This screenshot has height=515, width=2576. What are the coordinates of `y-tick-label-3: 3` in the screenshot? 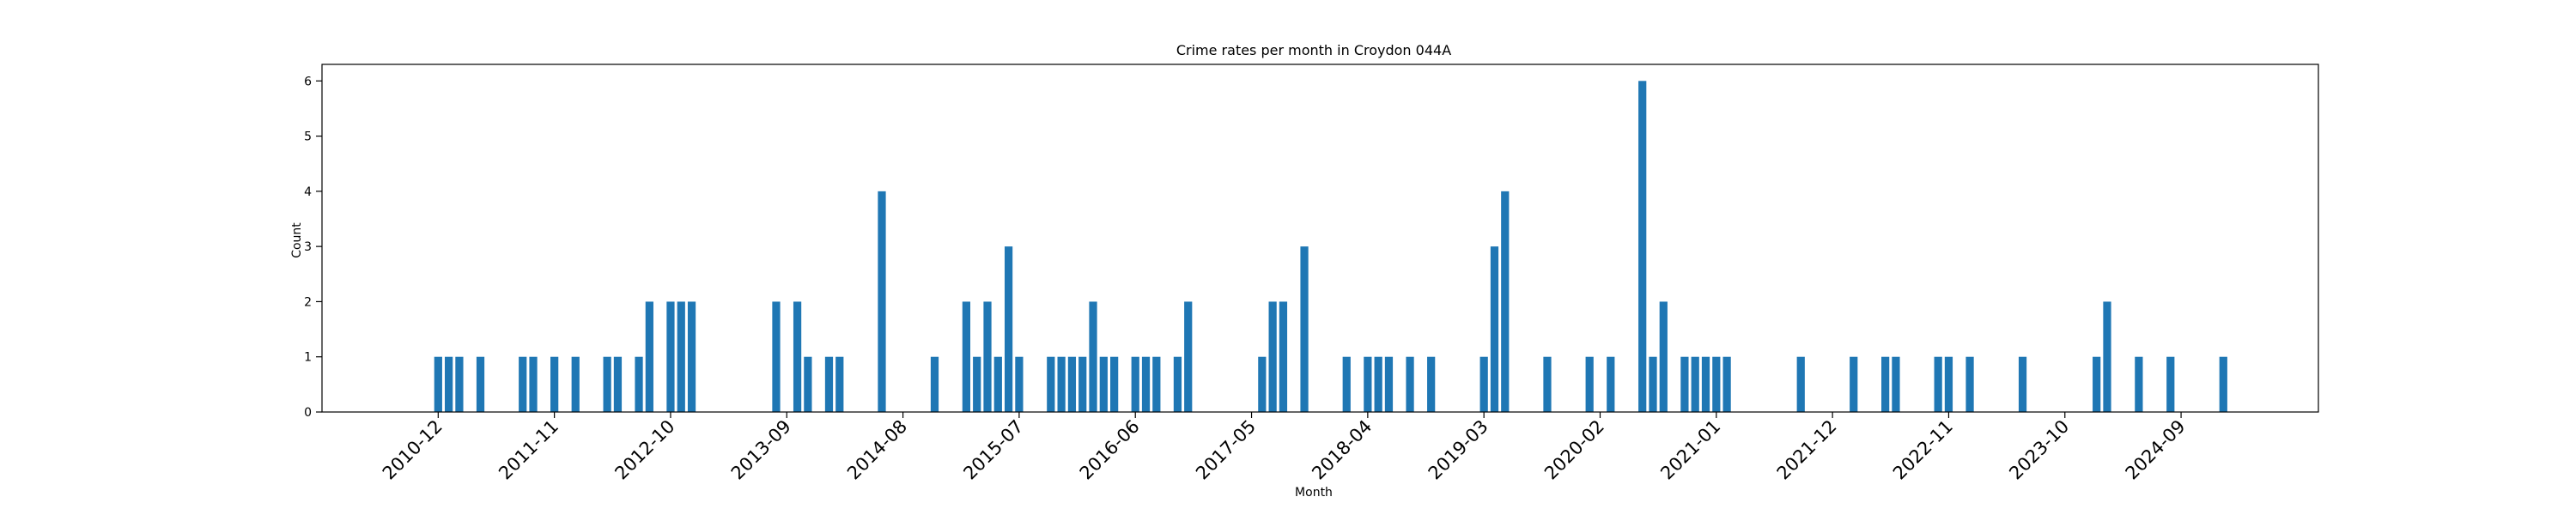 It's located at (308, 247).